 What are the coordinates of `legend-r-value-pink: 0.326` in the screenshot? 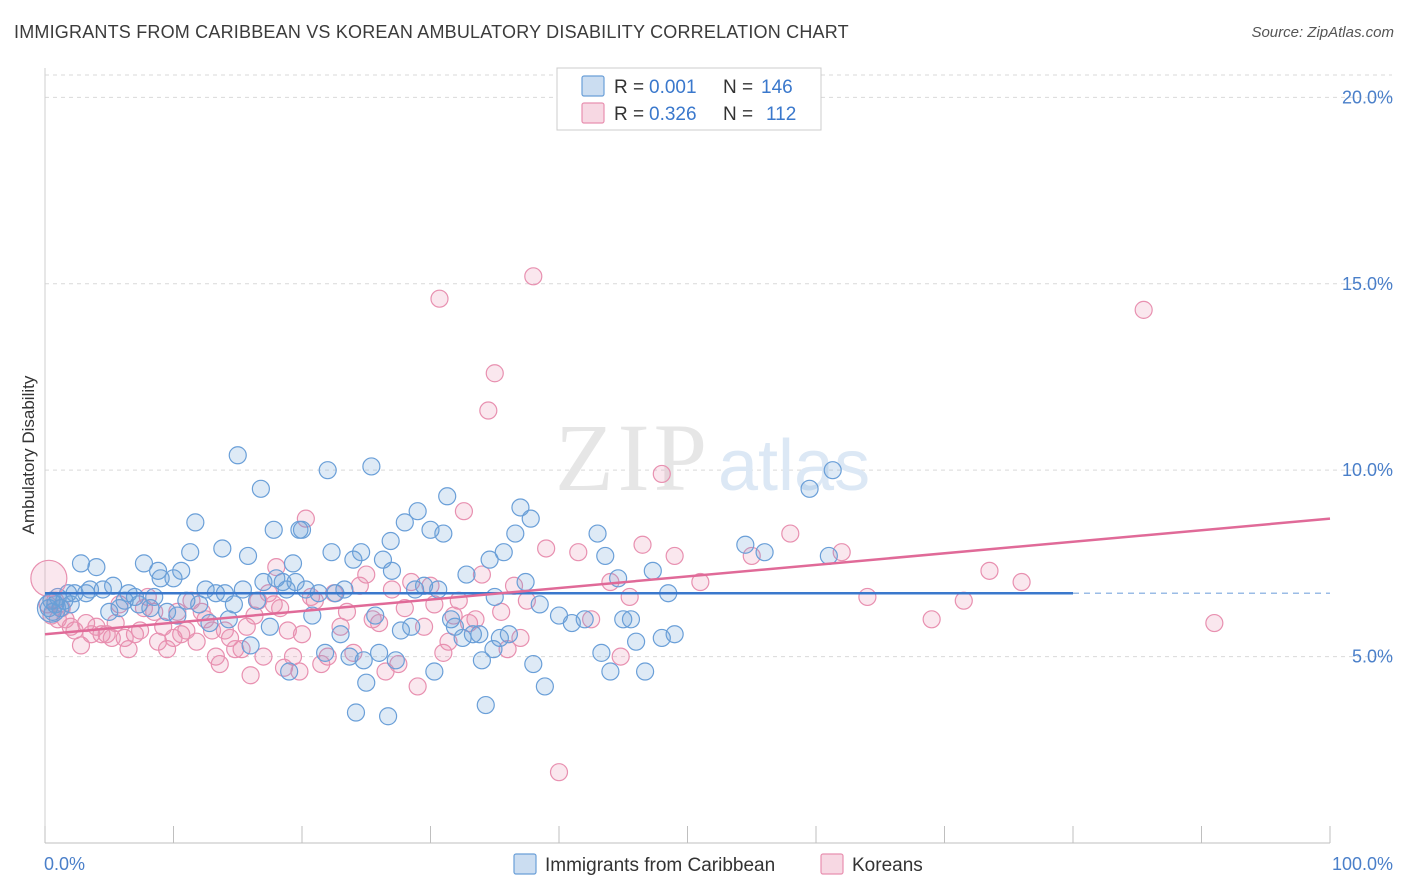 It's located at (673, 114).